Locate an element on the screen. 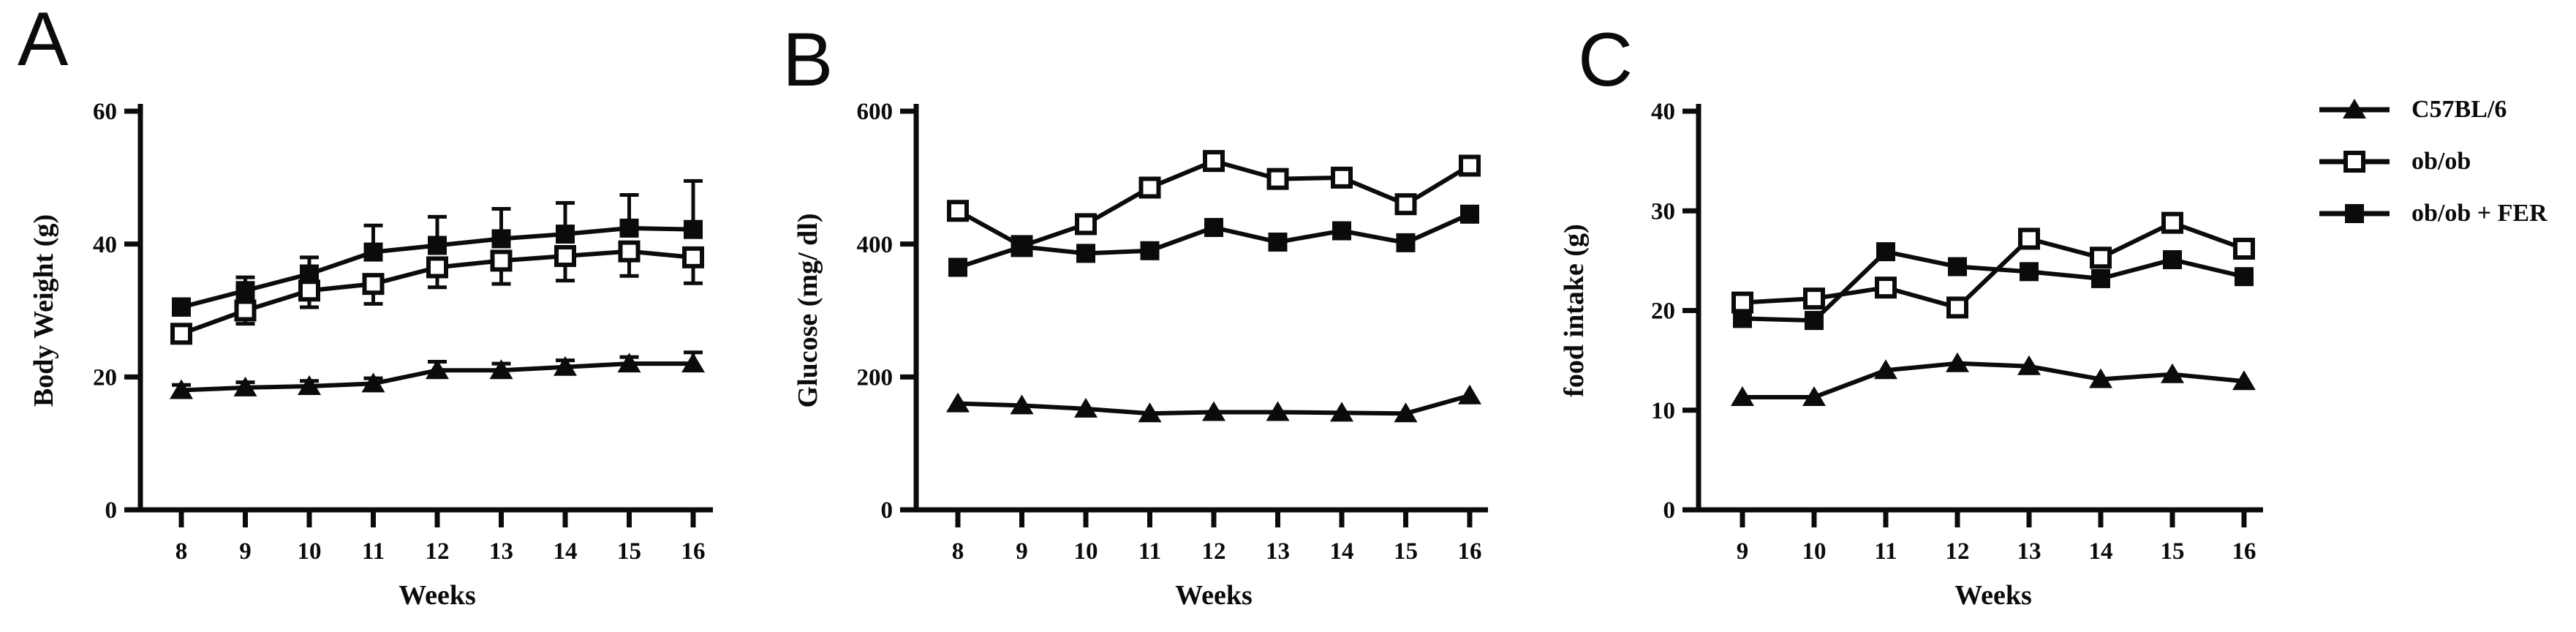  legend-item-c57bl6: C57BL/6 is located at coordinates (2431, 110).